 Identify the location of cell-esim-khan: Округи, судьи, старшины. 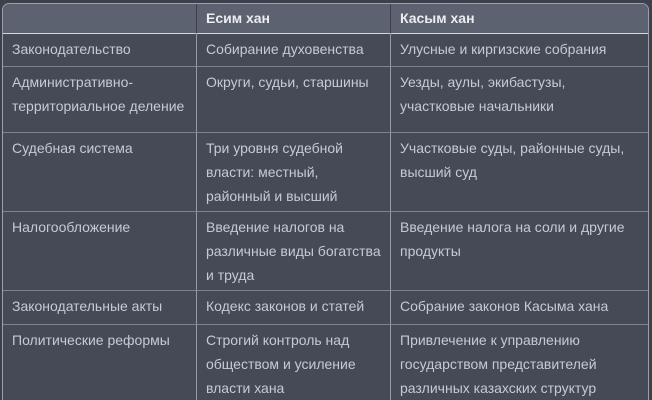
(293, 99).